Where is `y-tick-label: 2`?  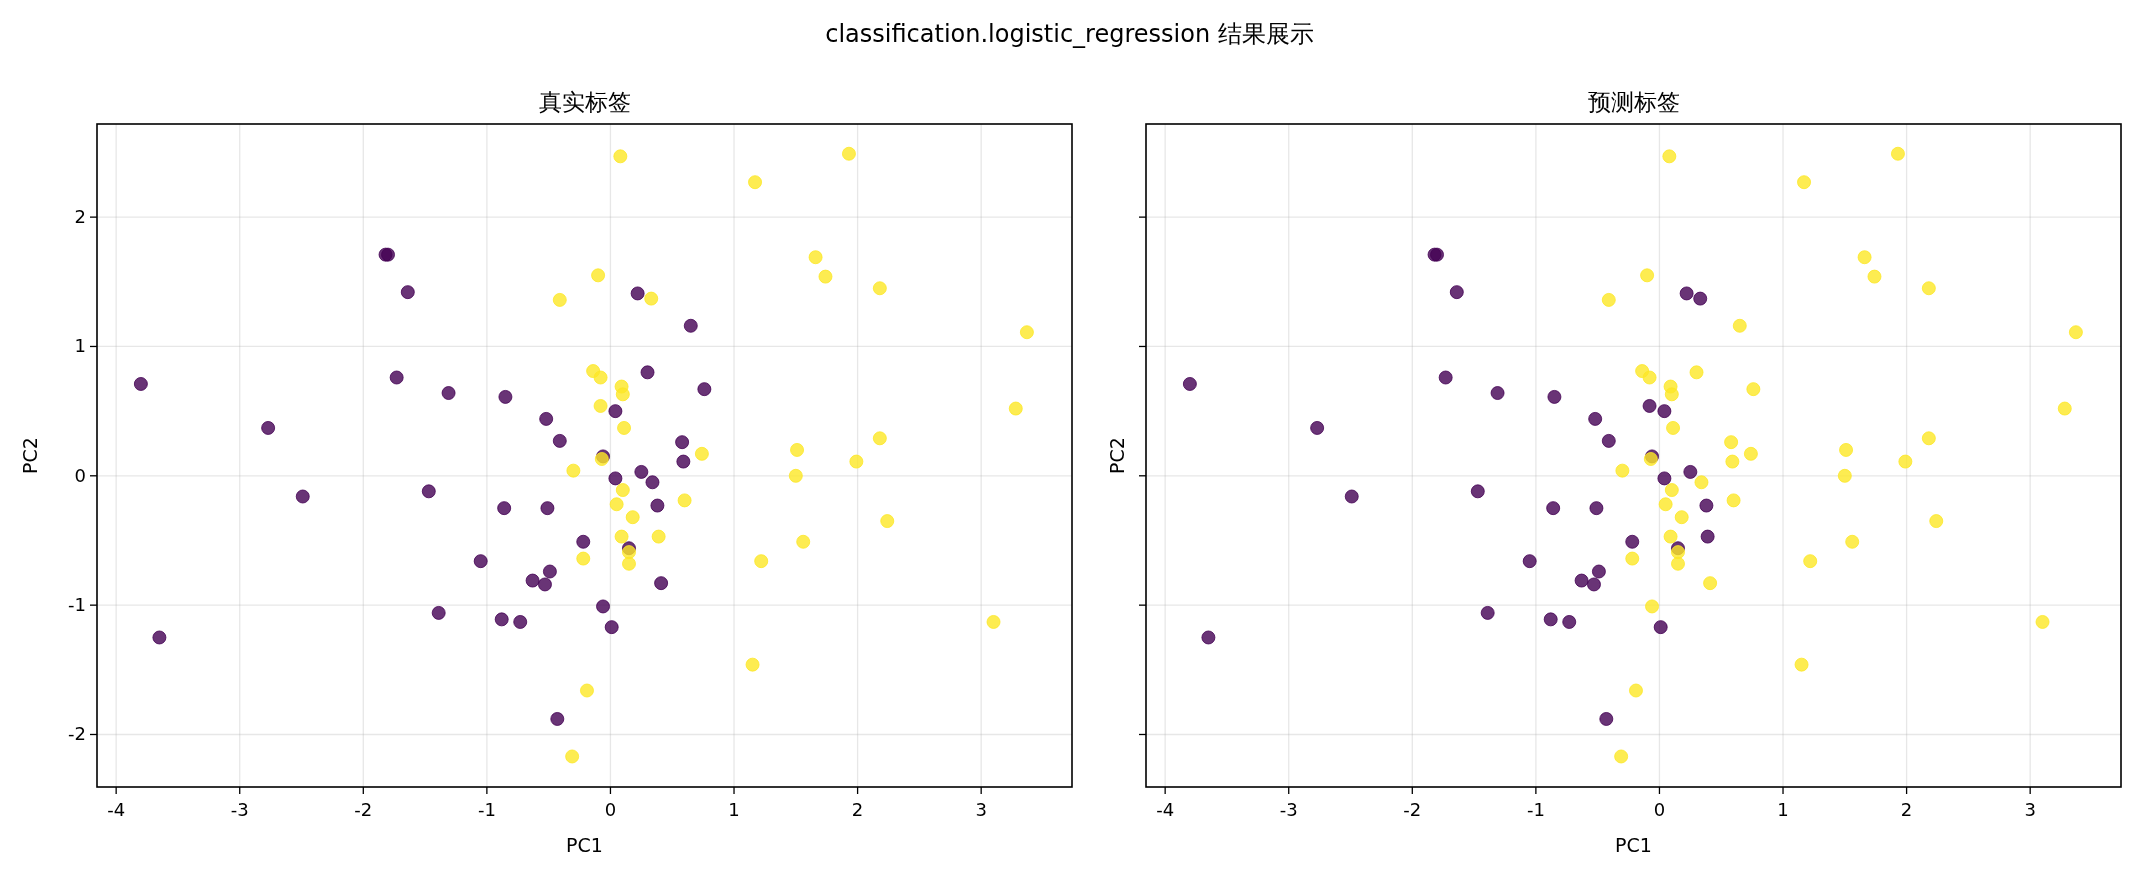 y-tick-label: 2 is located at coordinates (80, 217).